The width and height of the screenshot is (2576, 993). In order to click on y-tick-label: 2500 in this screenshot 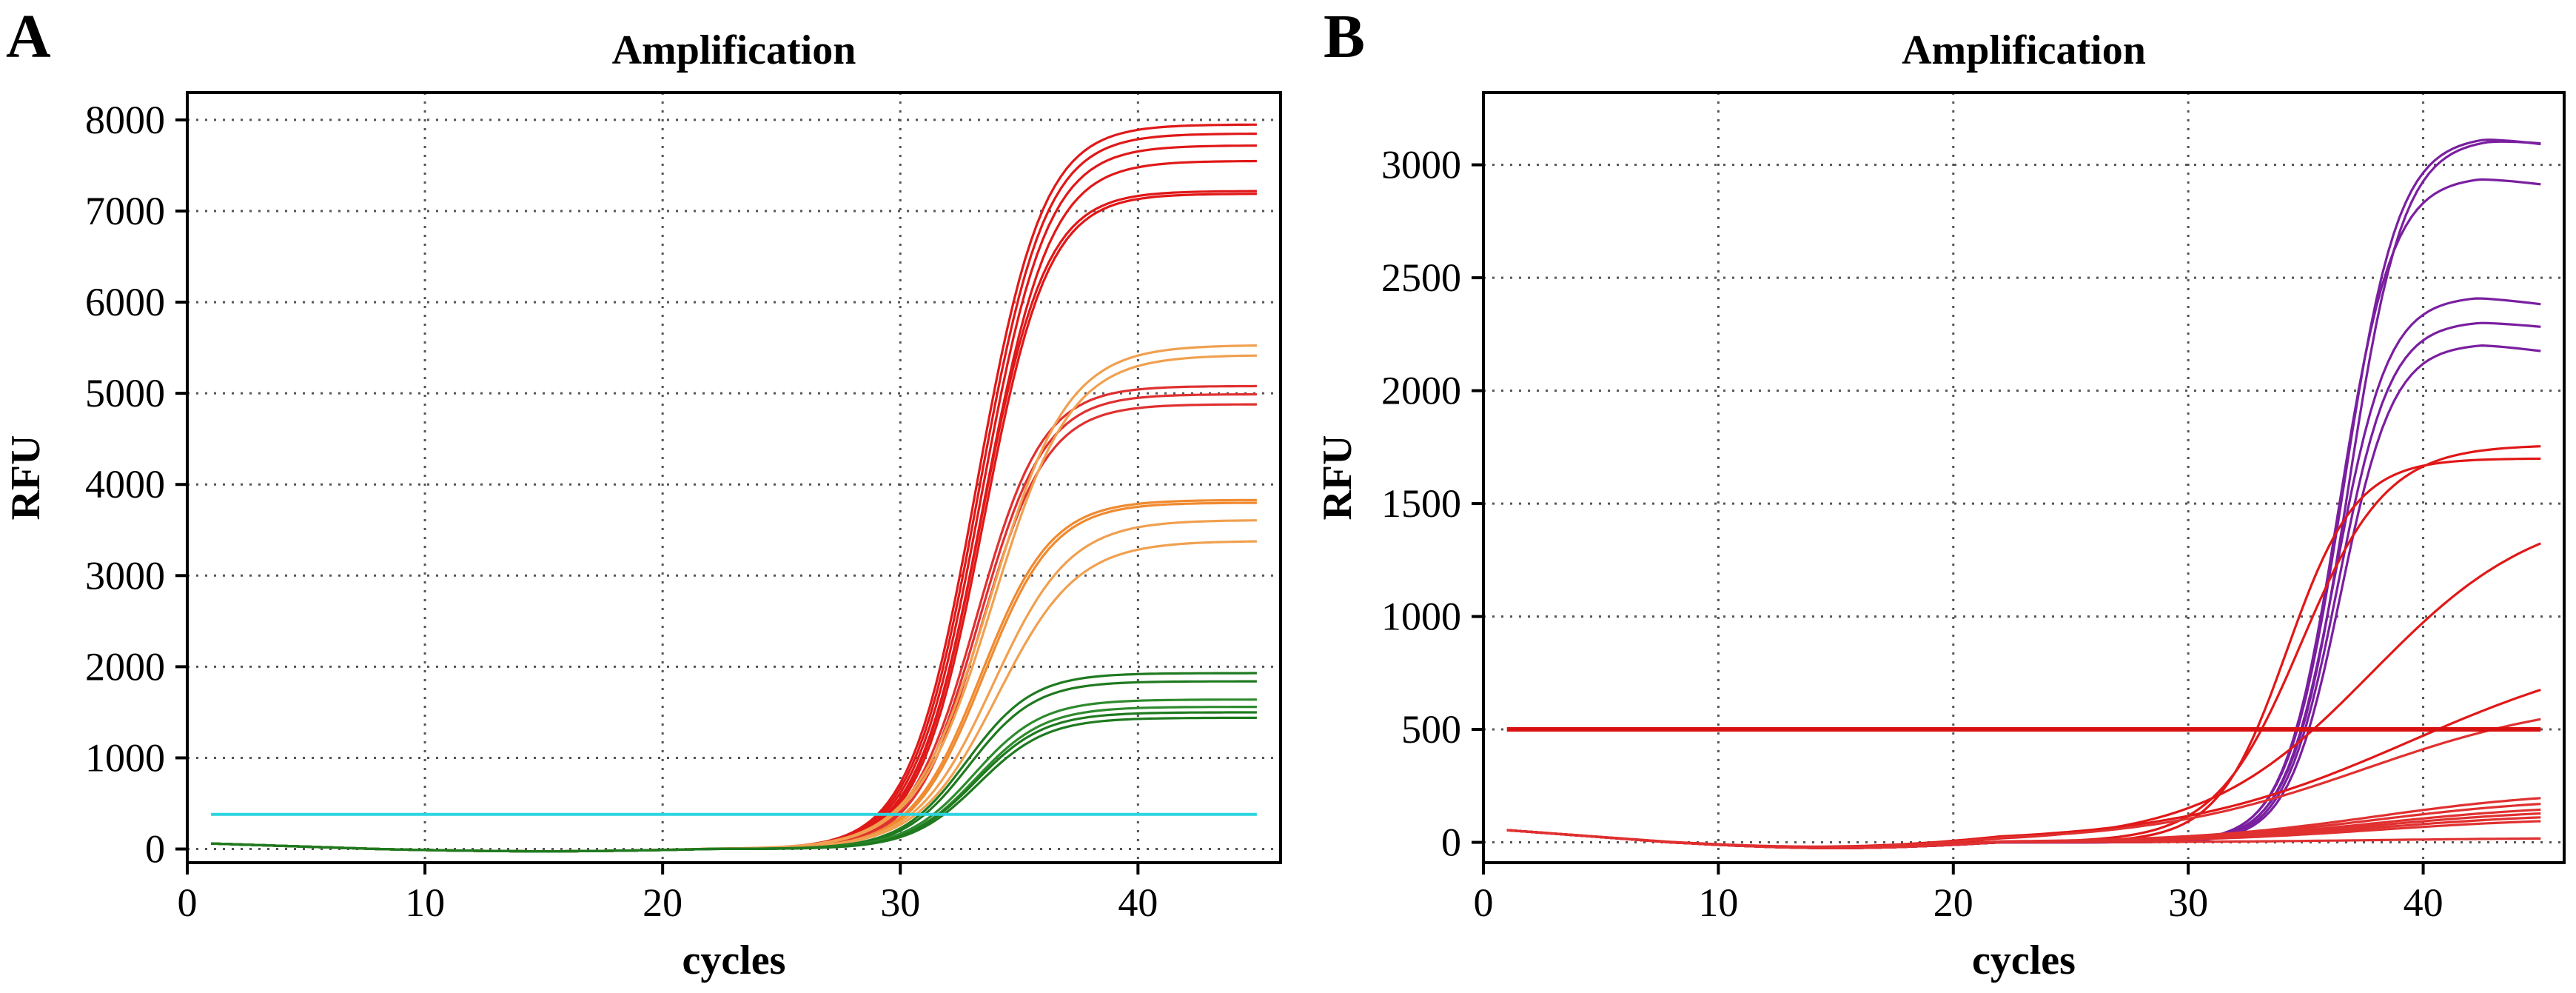, I will do `click(1421, 277)`.